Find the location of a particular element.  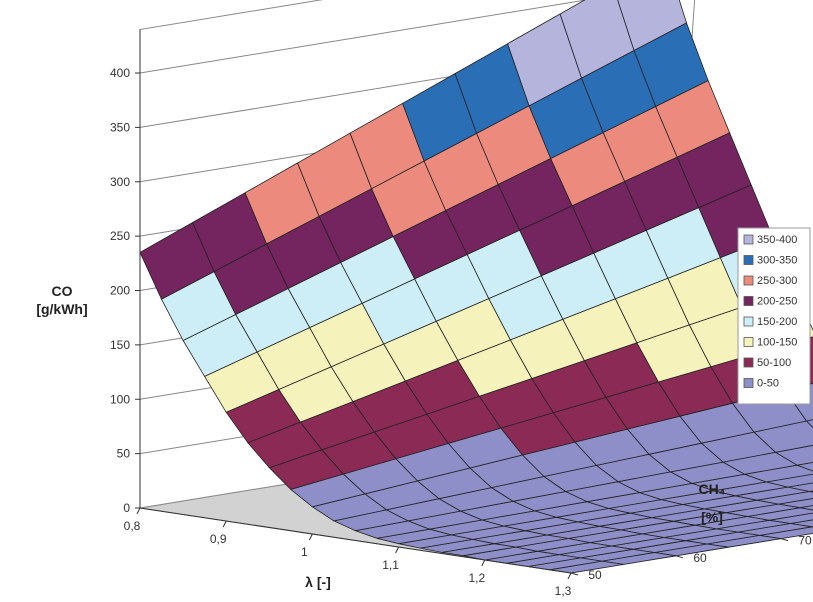

legend-label: 50-100 is located at coordinates (774, 363).